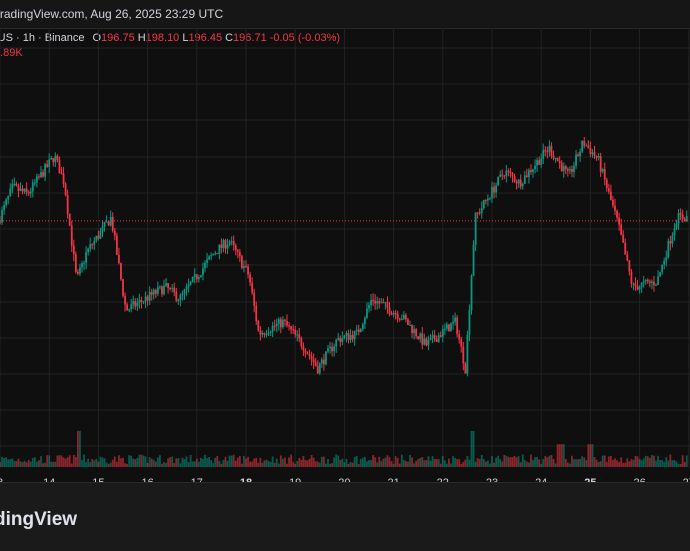 The width and height of the screenshot is (690, 551). Describe the element at coordinates (42, 38) in the screenshot. I see `legend-symbol: rUS · 1h · Binance` at that location.